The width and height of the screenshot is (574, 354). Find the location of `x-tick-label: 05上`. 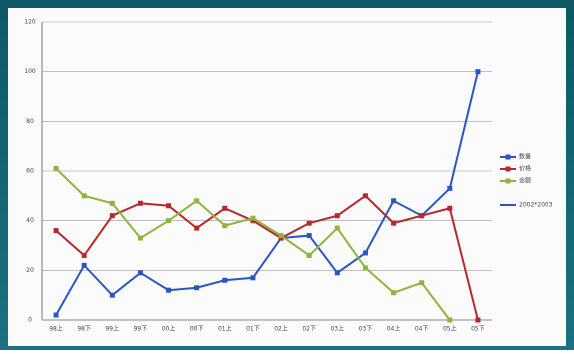

x-tick-label: 05上 is located at coordinates (450, 329).